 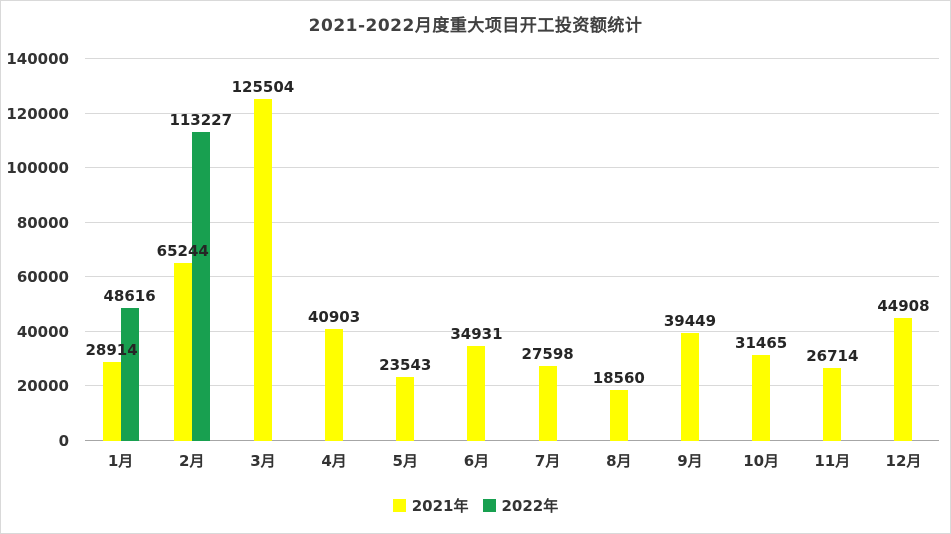 I want to click on bar-group-10月: 31465, so click(x=761, y=250).